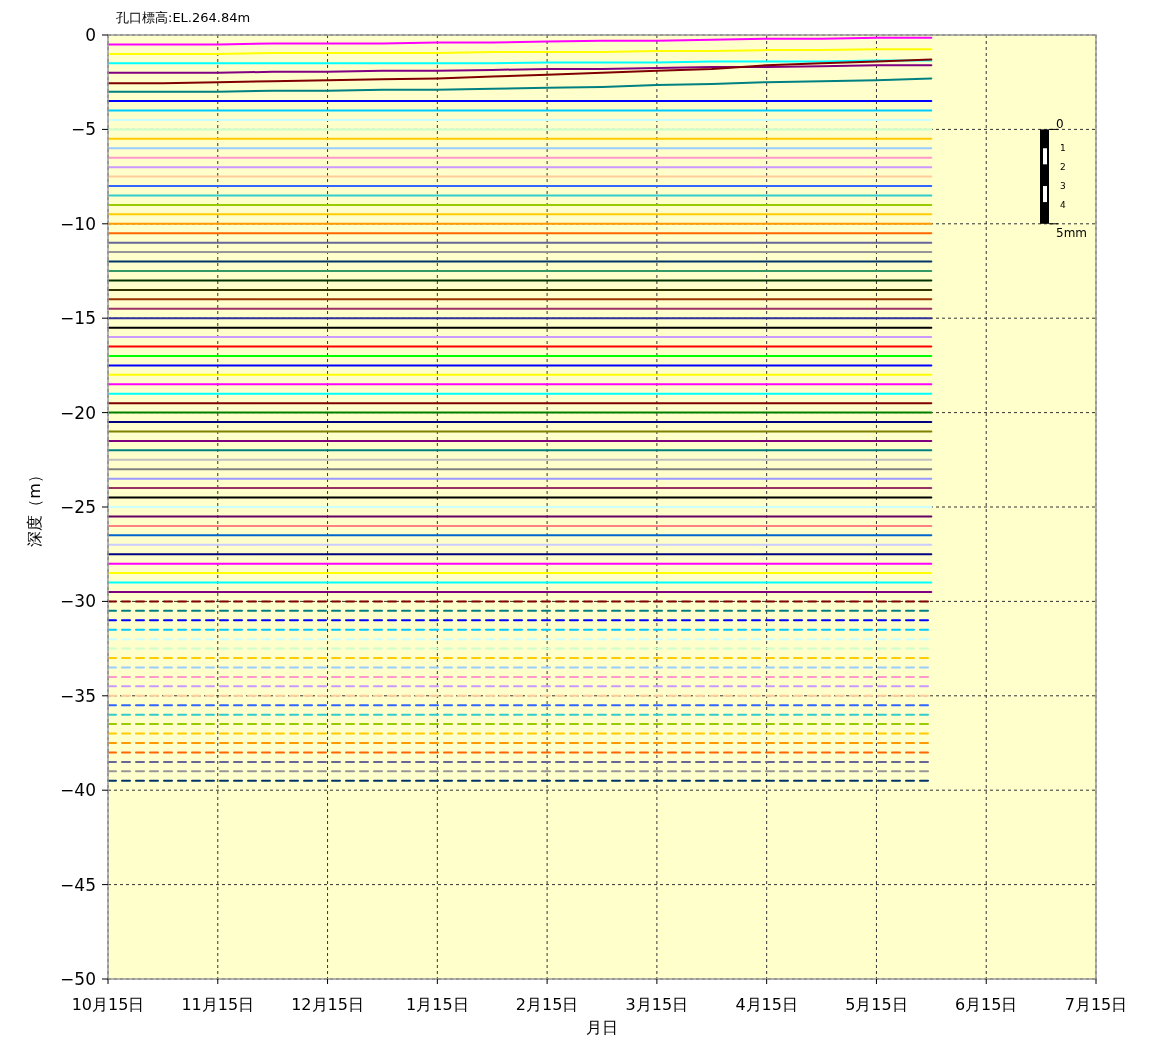  I want to click on y-tick-label: 0, so click(90, 35).